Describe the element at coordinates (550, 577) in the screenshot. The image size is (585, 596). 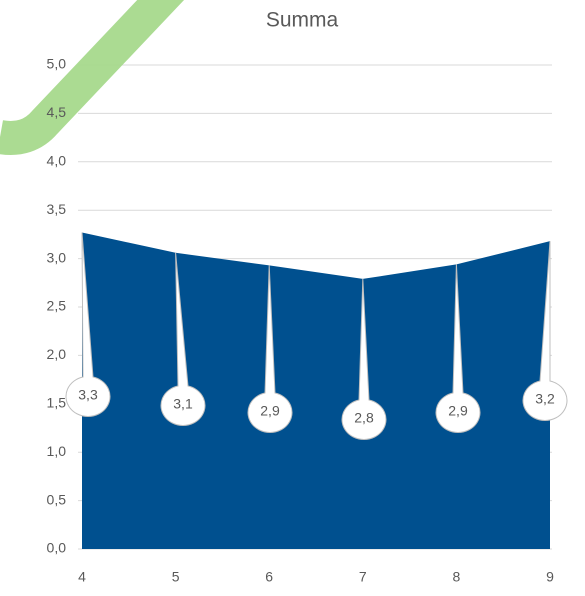
I see `x-tick-label: 9` at that location.